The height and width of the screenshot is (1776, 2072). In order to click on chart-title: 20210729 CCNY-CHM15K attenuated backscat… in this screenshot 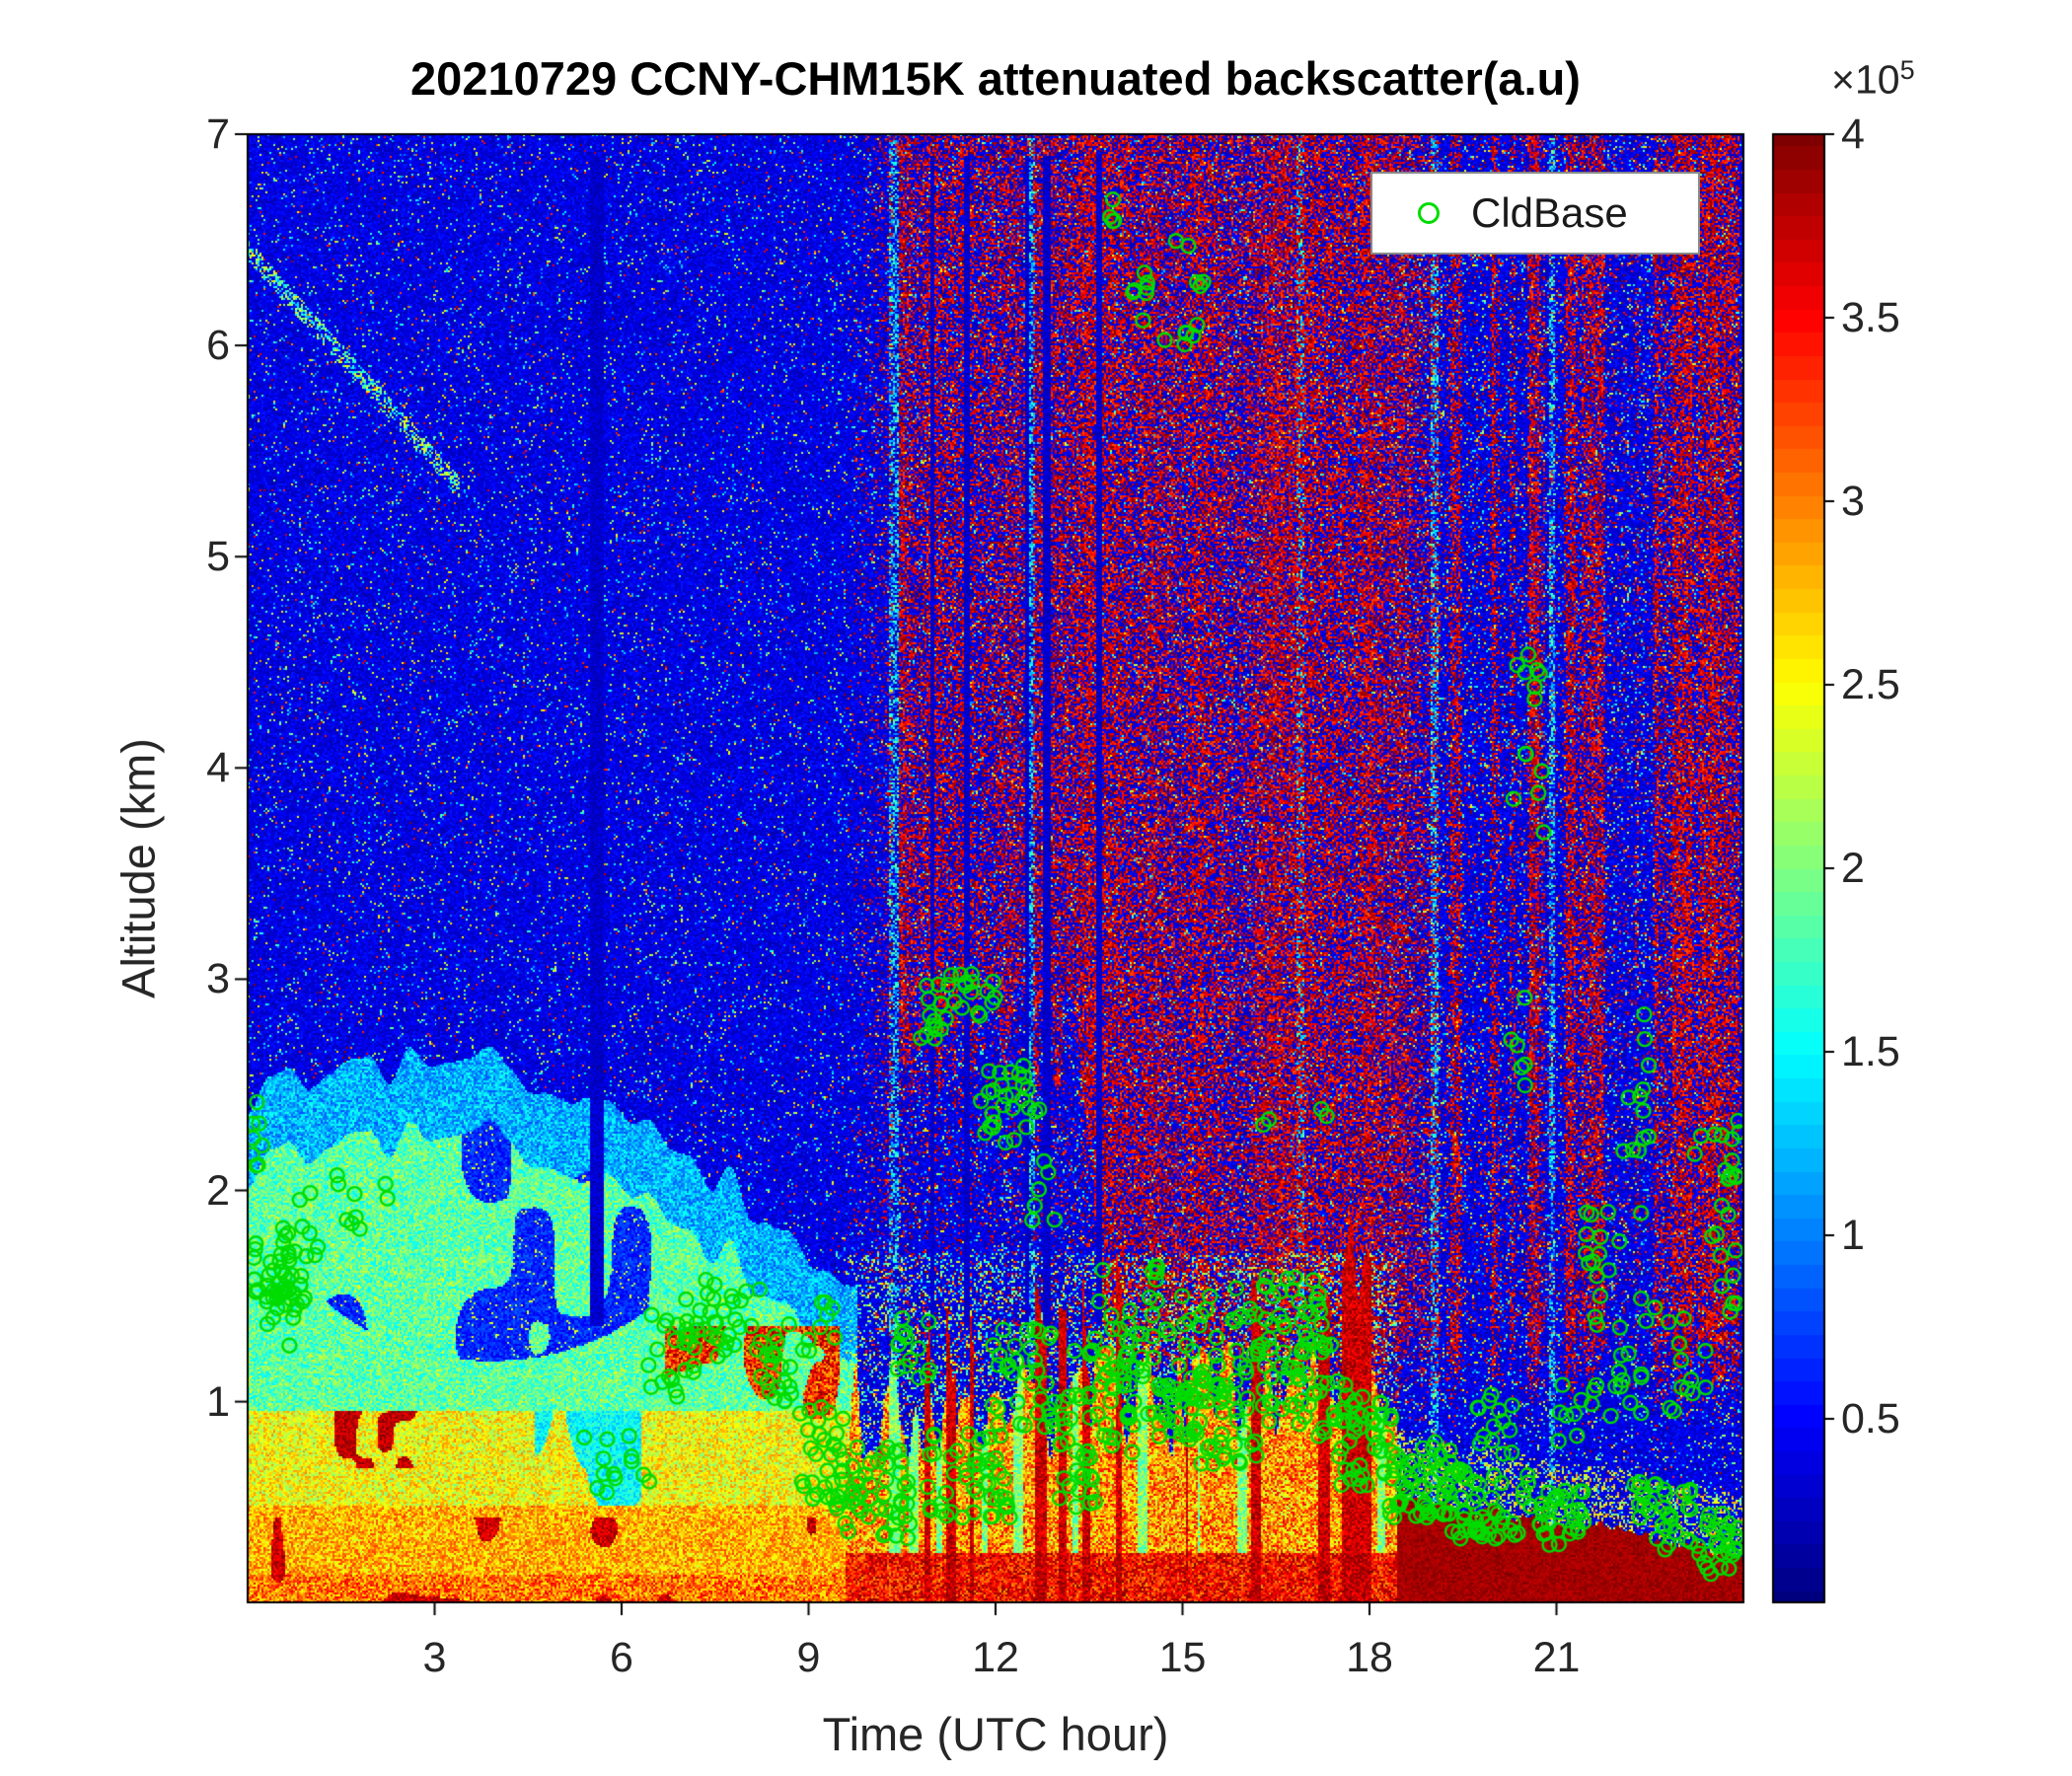, I will do `click(996, 79)`.